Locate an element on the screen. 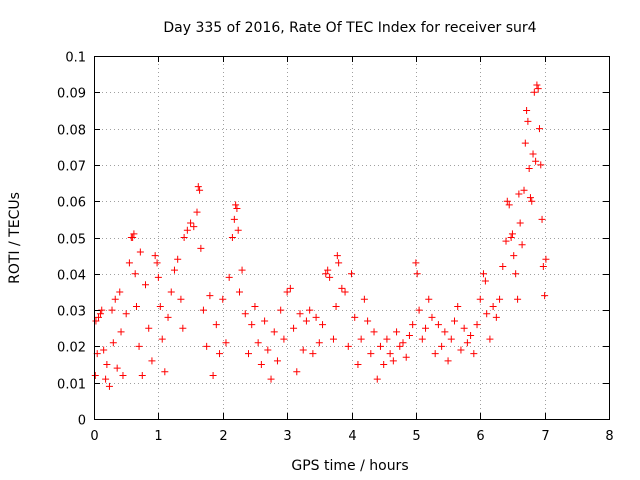 This screenshot has width=640, height=480. y-tick-label: 0.08 is located at coordinates (71, 131).